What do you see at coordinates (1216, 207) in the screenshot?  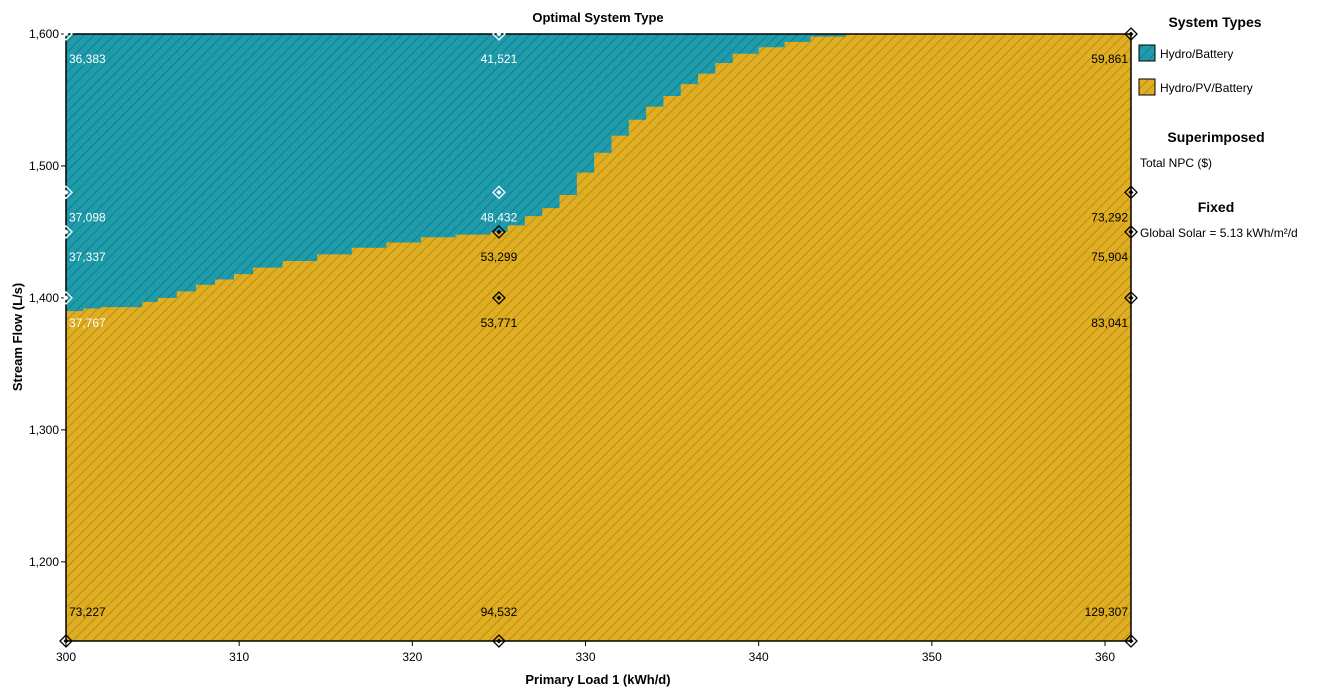 I see `legend-fixed-title: Fixed` at bounding box center [1216, 207].